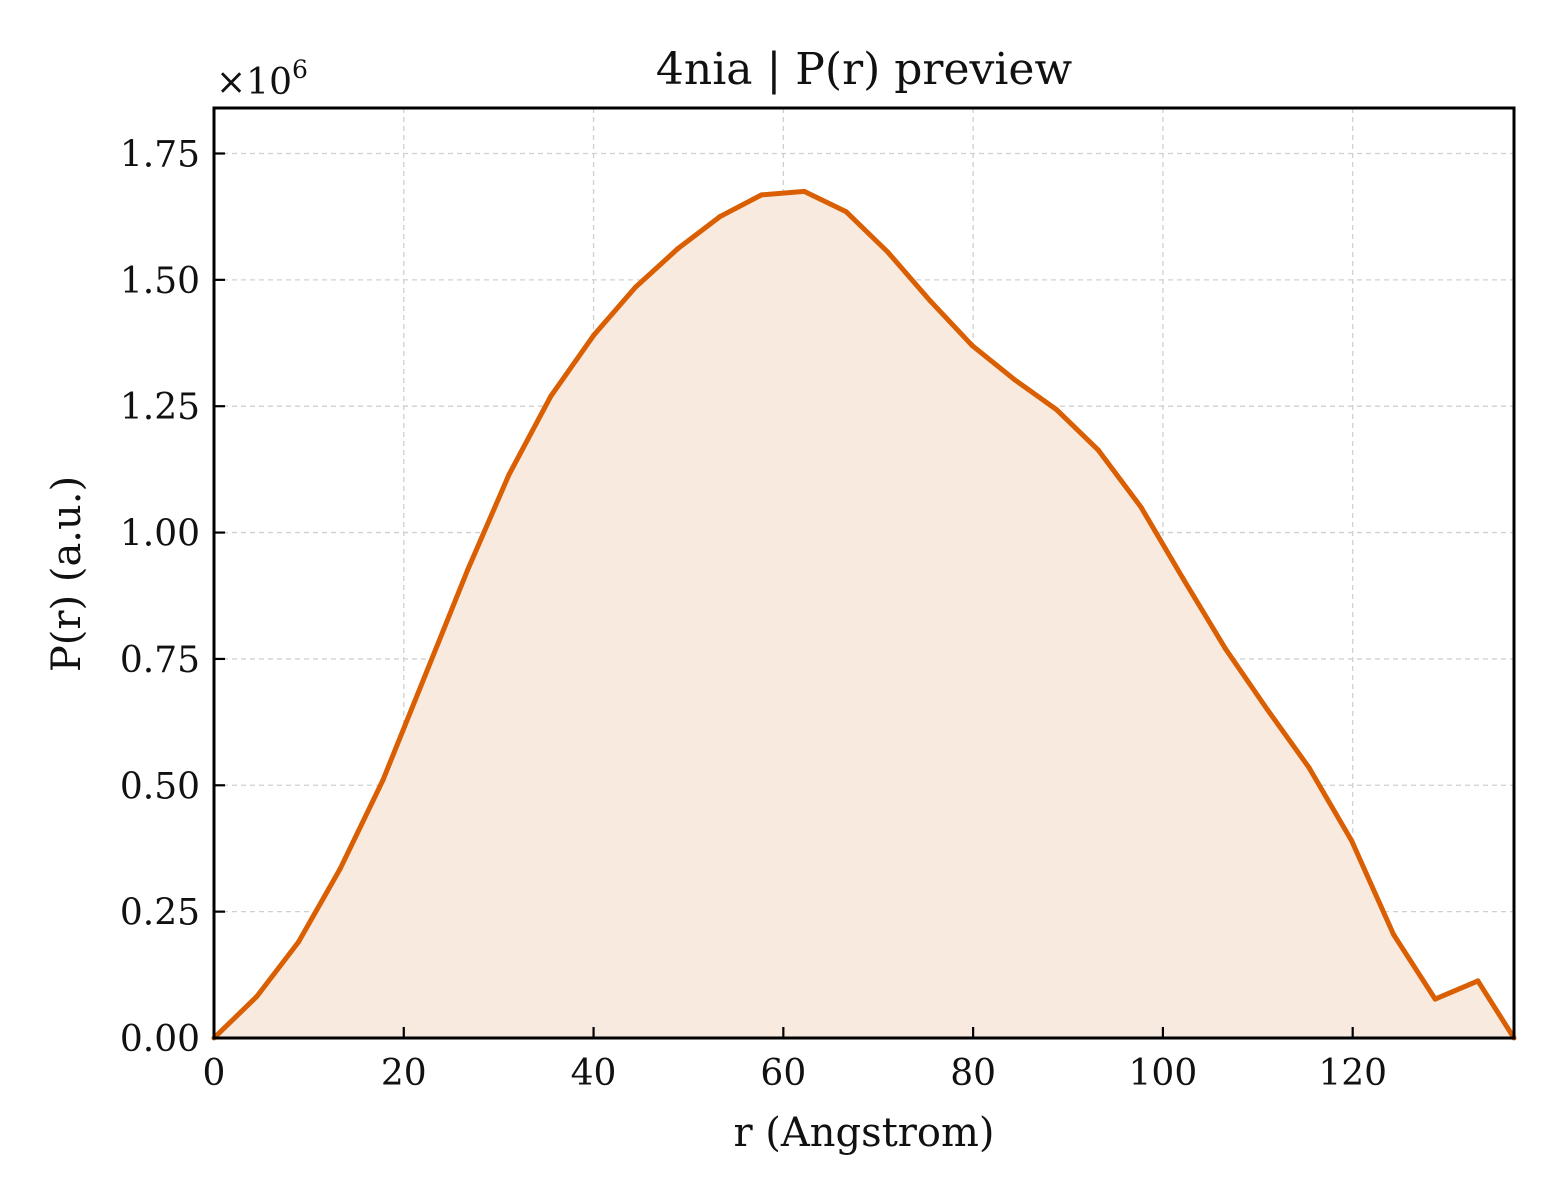 The image size is (1560, 1200). I want to click on x-tick-label: 40, so click(594, 1073).